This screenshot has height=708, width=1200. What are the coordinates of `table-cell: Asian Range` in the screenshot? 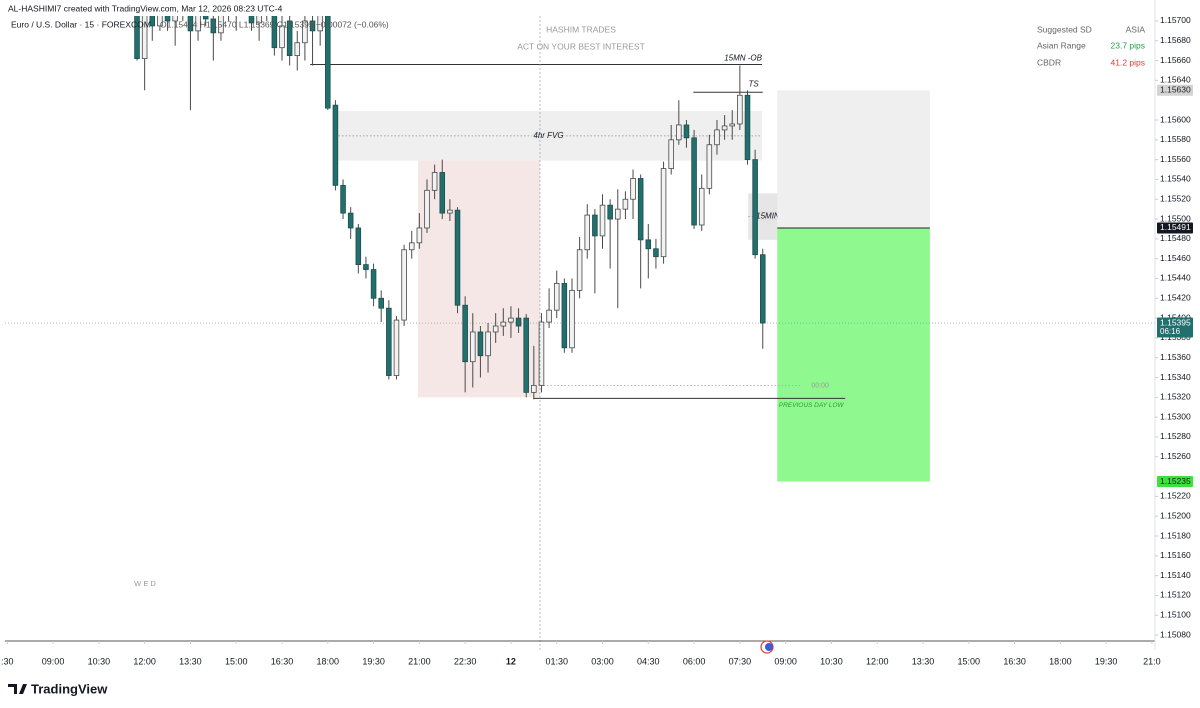 It's located at (1061, 45).